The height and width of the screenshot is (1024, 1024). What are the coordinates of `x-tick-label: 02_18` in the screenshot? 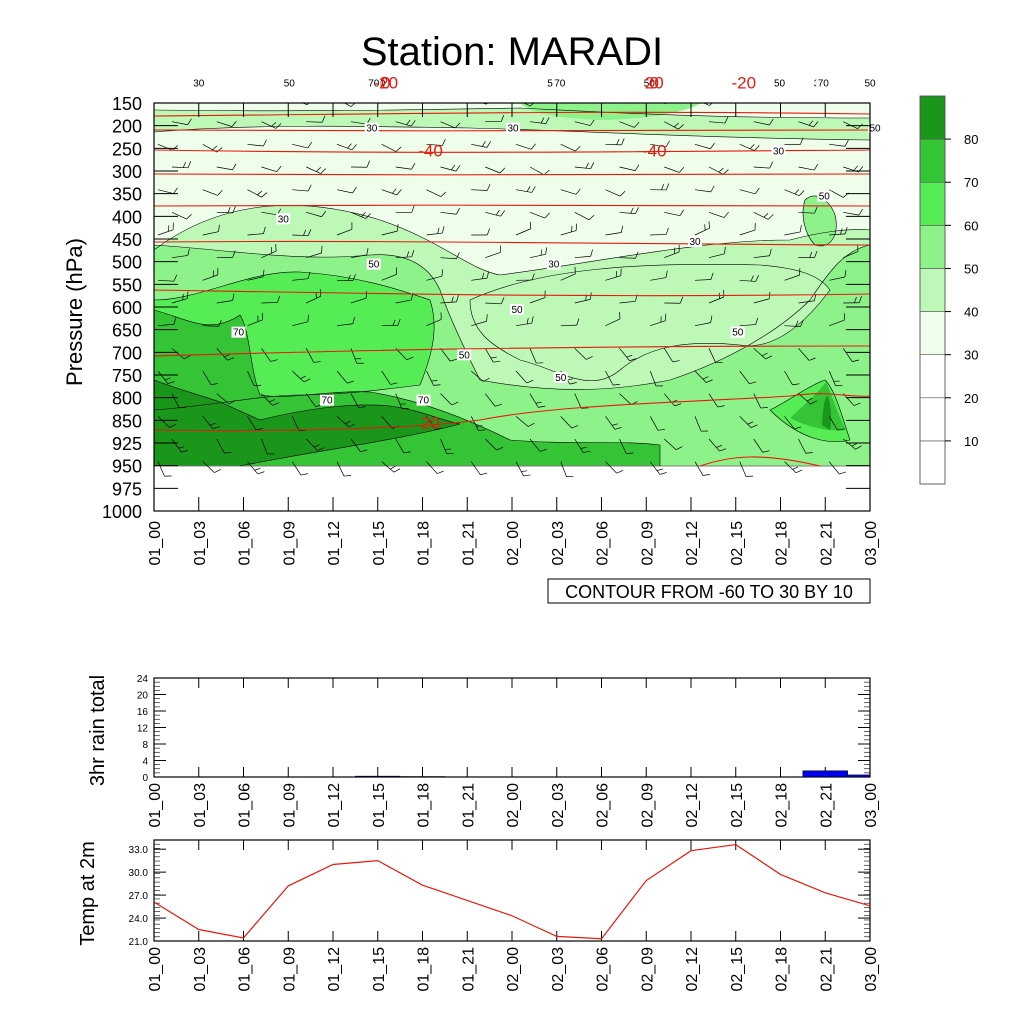 It's located at (782, 805).